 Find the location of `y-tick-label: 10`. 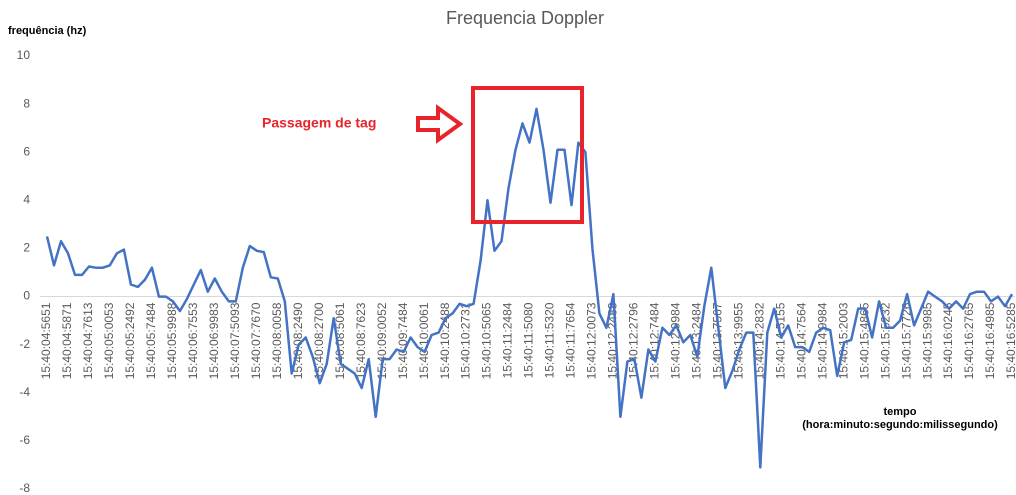

y-tick-label: 10 is located at coordinates (24, 55).